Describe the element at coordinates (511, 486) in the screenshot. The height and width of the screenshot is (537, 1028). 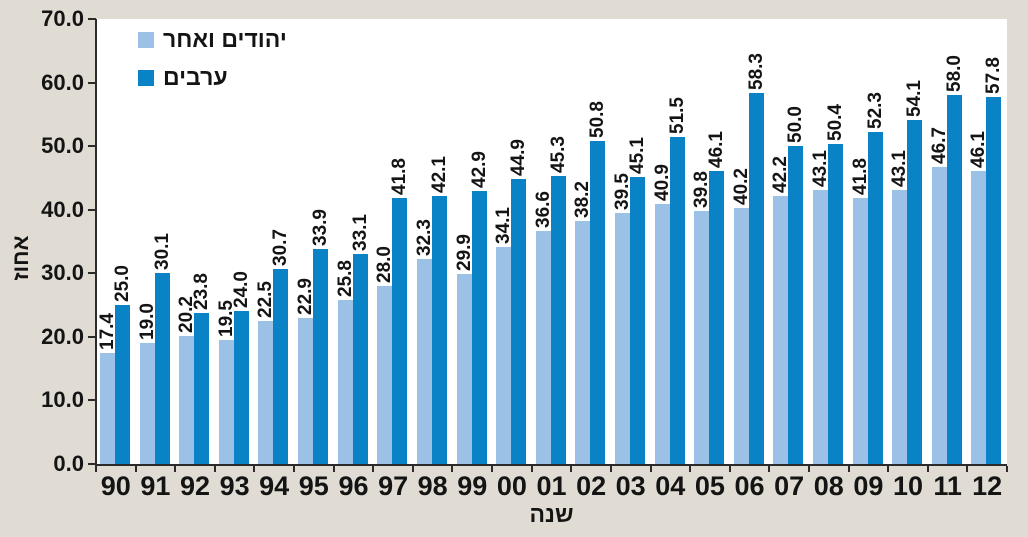
I see `x-tick-label: 00` at that location.